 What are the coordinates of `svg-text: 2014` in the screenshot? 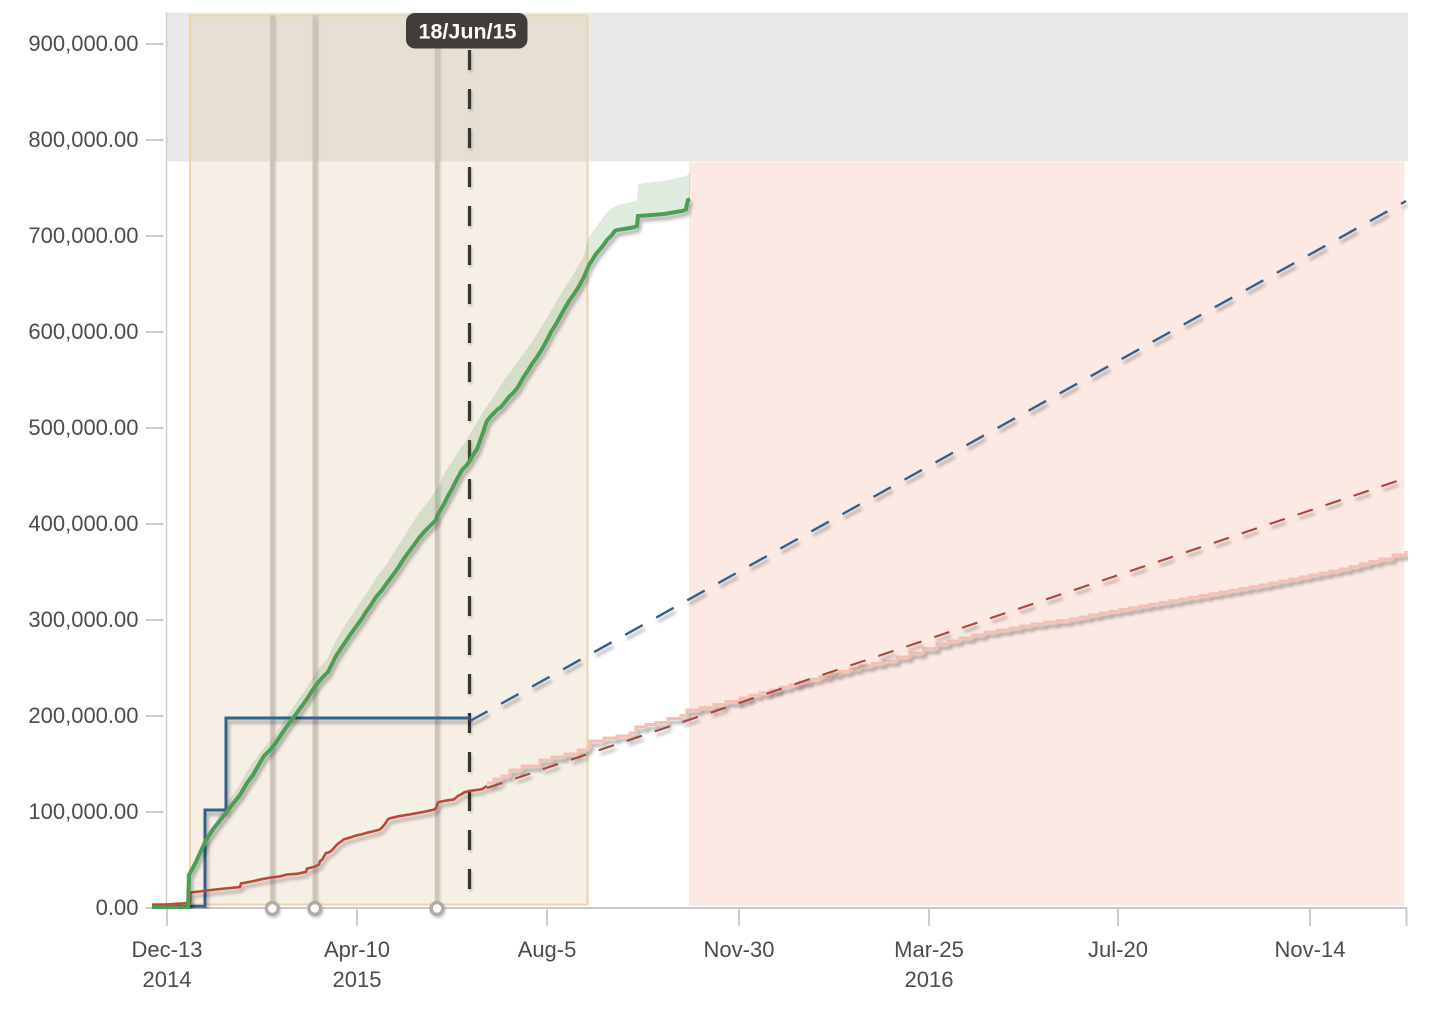 It's located at (167, 979).